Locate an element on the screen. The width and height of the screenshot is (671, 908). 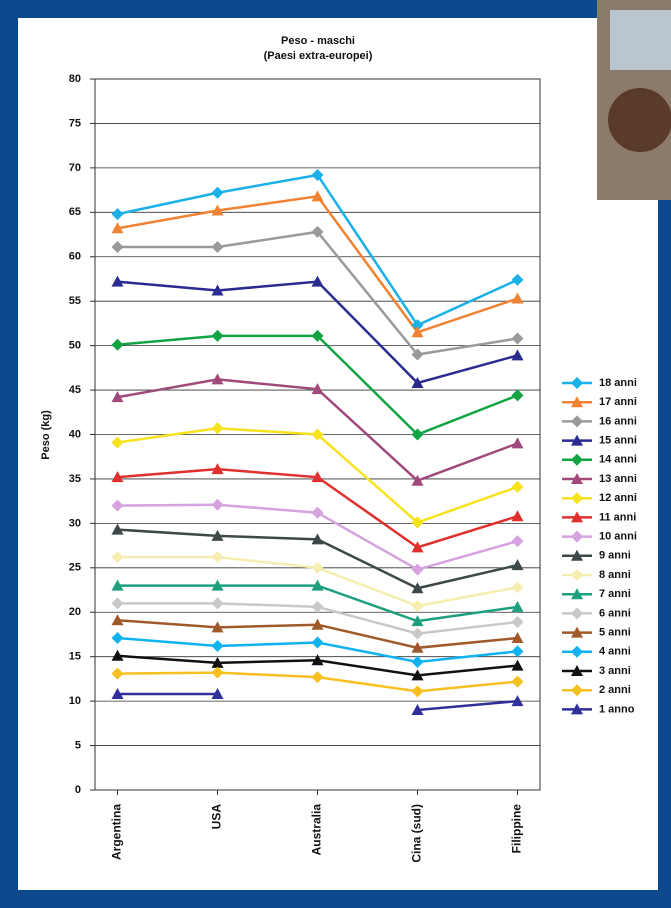
y-tick-label: 55 is located at coordinates (75, 301).